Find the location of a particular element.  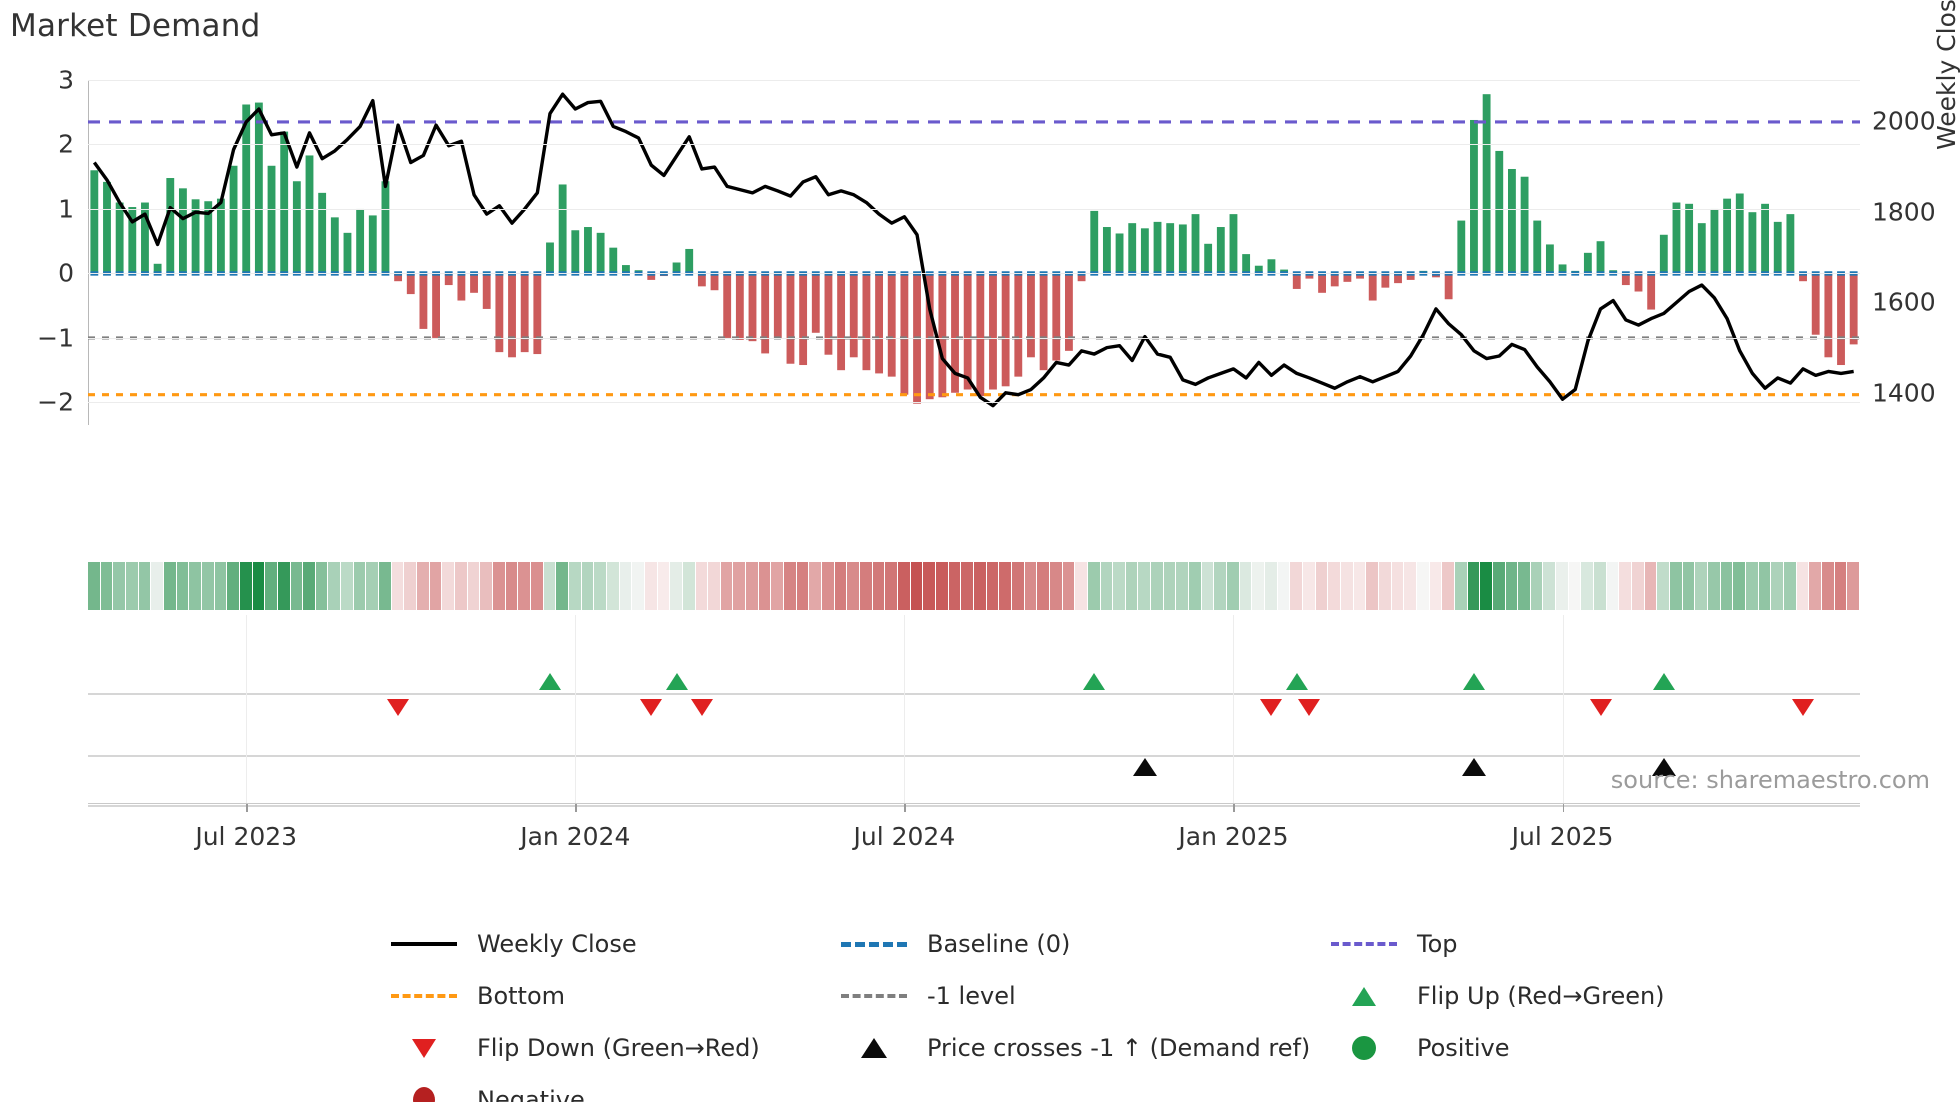

left-axis-label: Market Demand is located at coordinates (2, 152).